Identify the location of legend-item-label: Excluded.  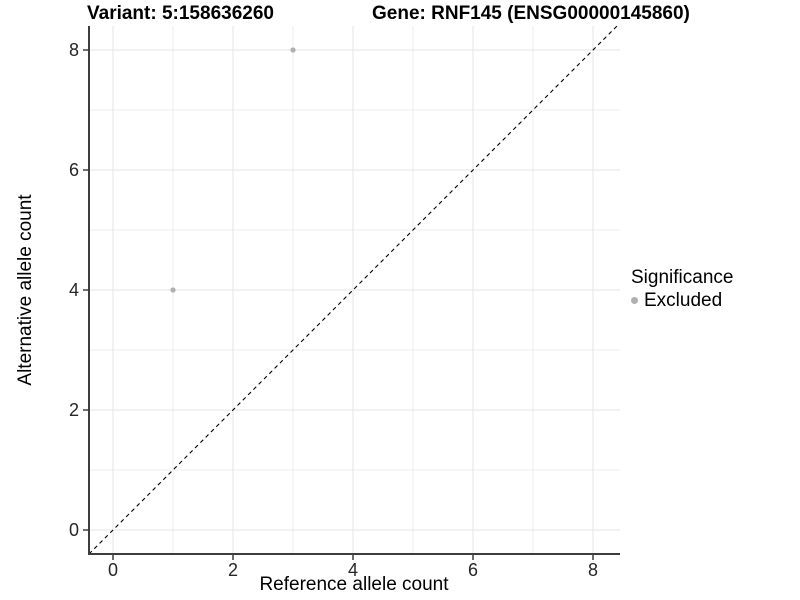
(683, 300).